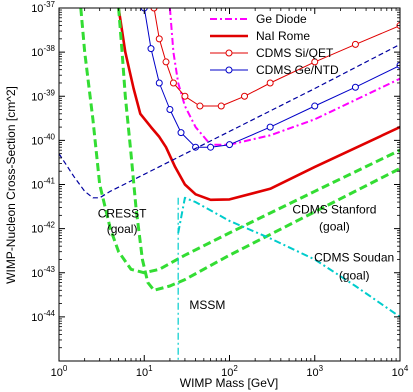 The width and height of the screenshot is (413, 392). Describe the element at coordinates (43, 228) in the screenshot. I see `y-tick-label: 10-42` at that location.